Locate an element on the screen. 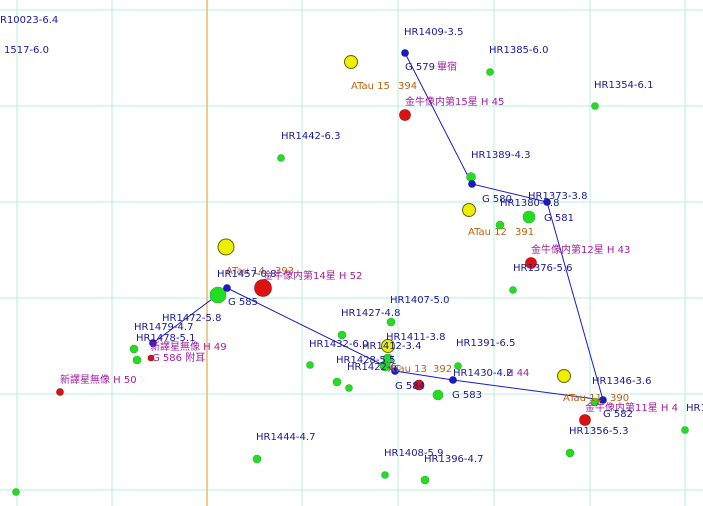 Image resolution: width=703 pixels, height=506 pixels. star-label-hr: HR1356-5.3 is located at coordinates (598, 431).